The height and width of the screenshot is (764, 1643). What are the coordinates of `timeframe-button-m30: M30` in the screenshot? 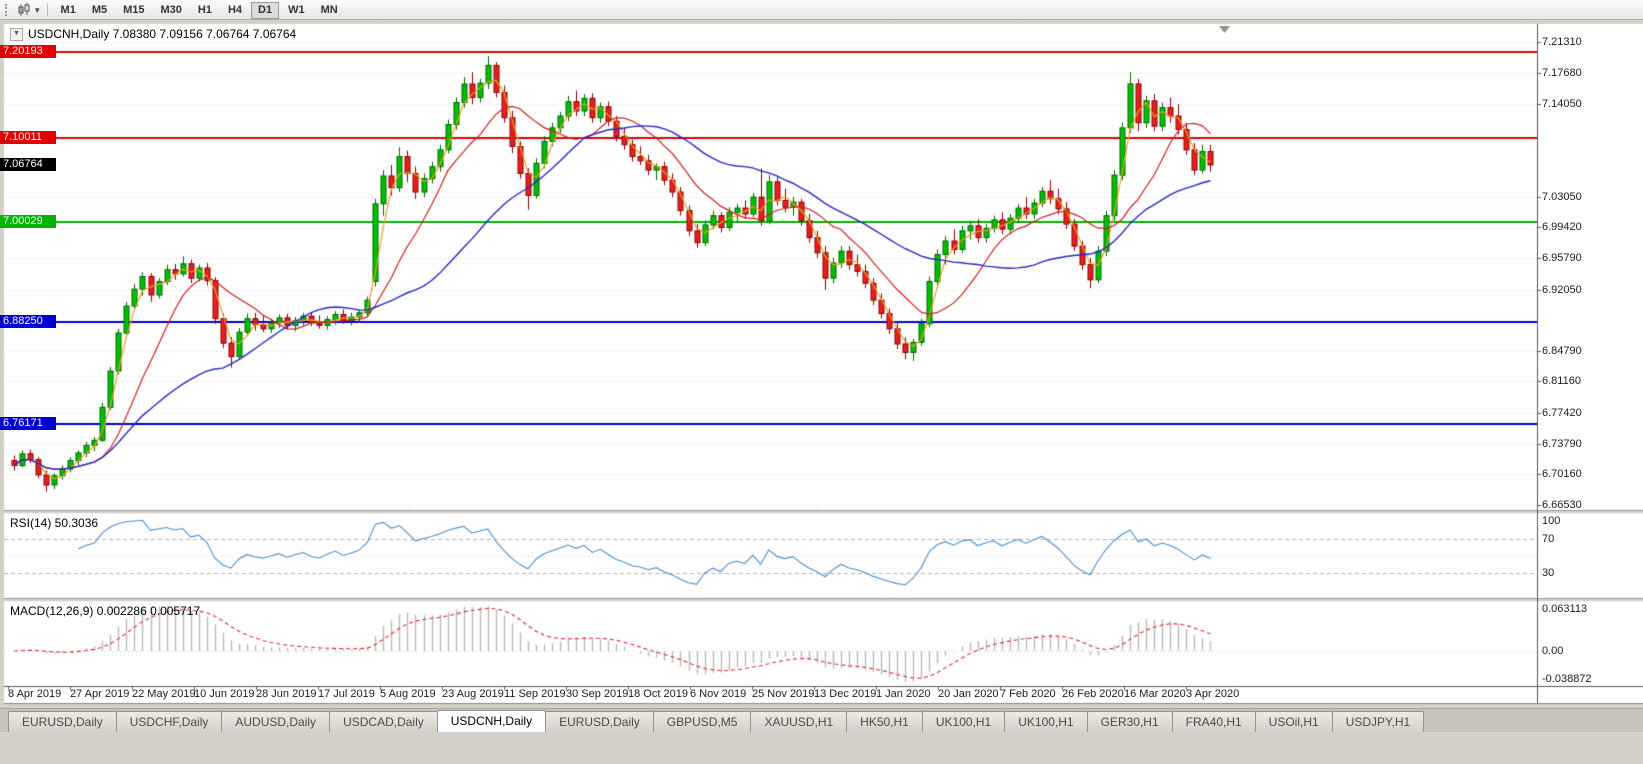 It's located at (171, 10).